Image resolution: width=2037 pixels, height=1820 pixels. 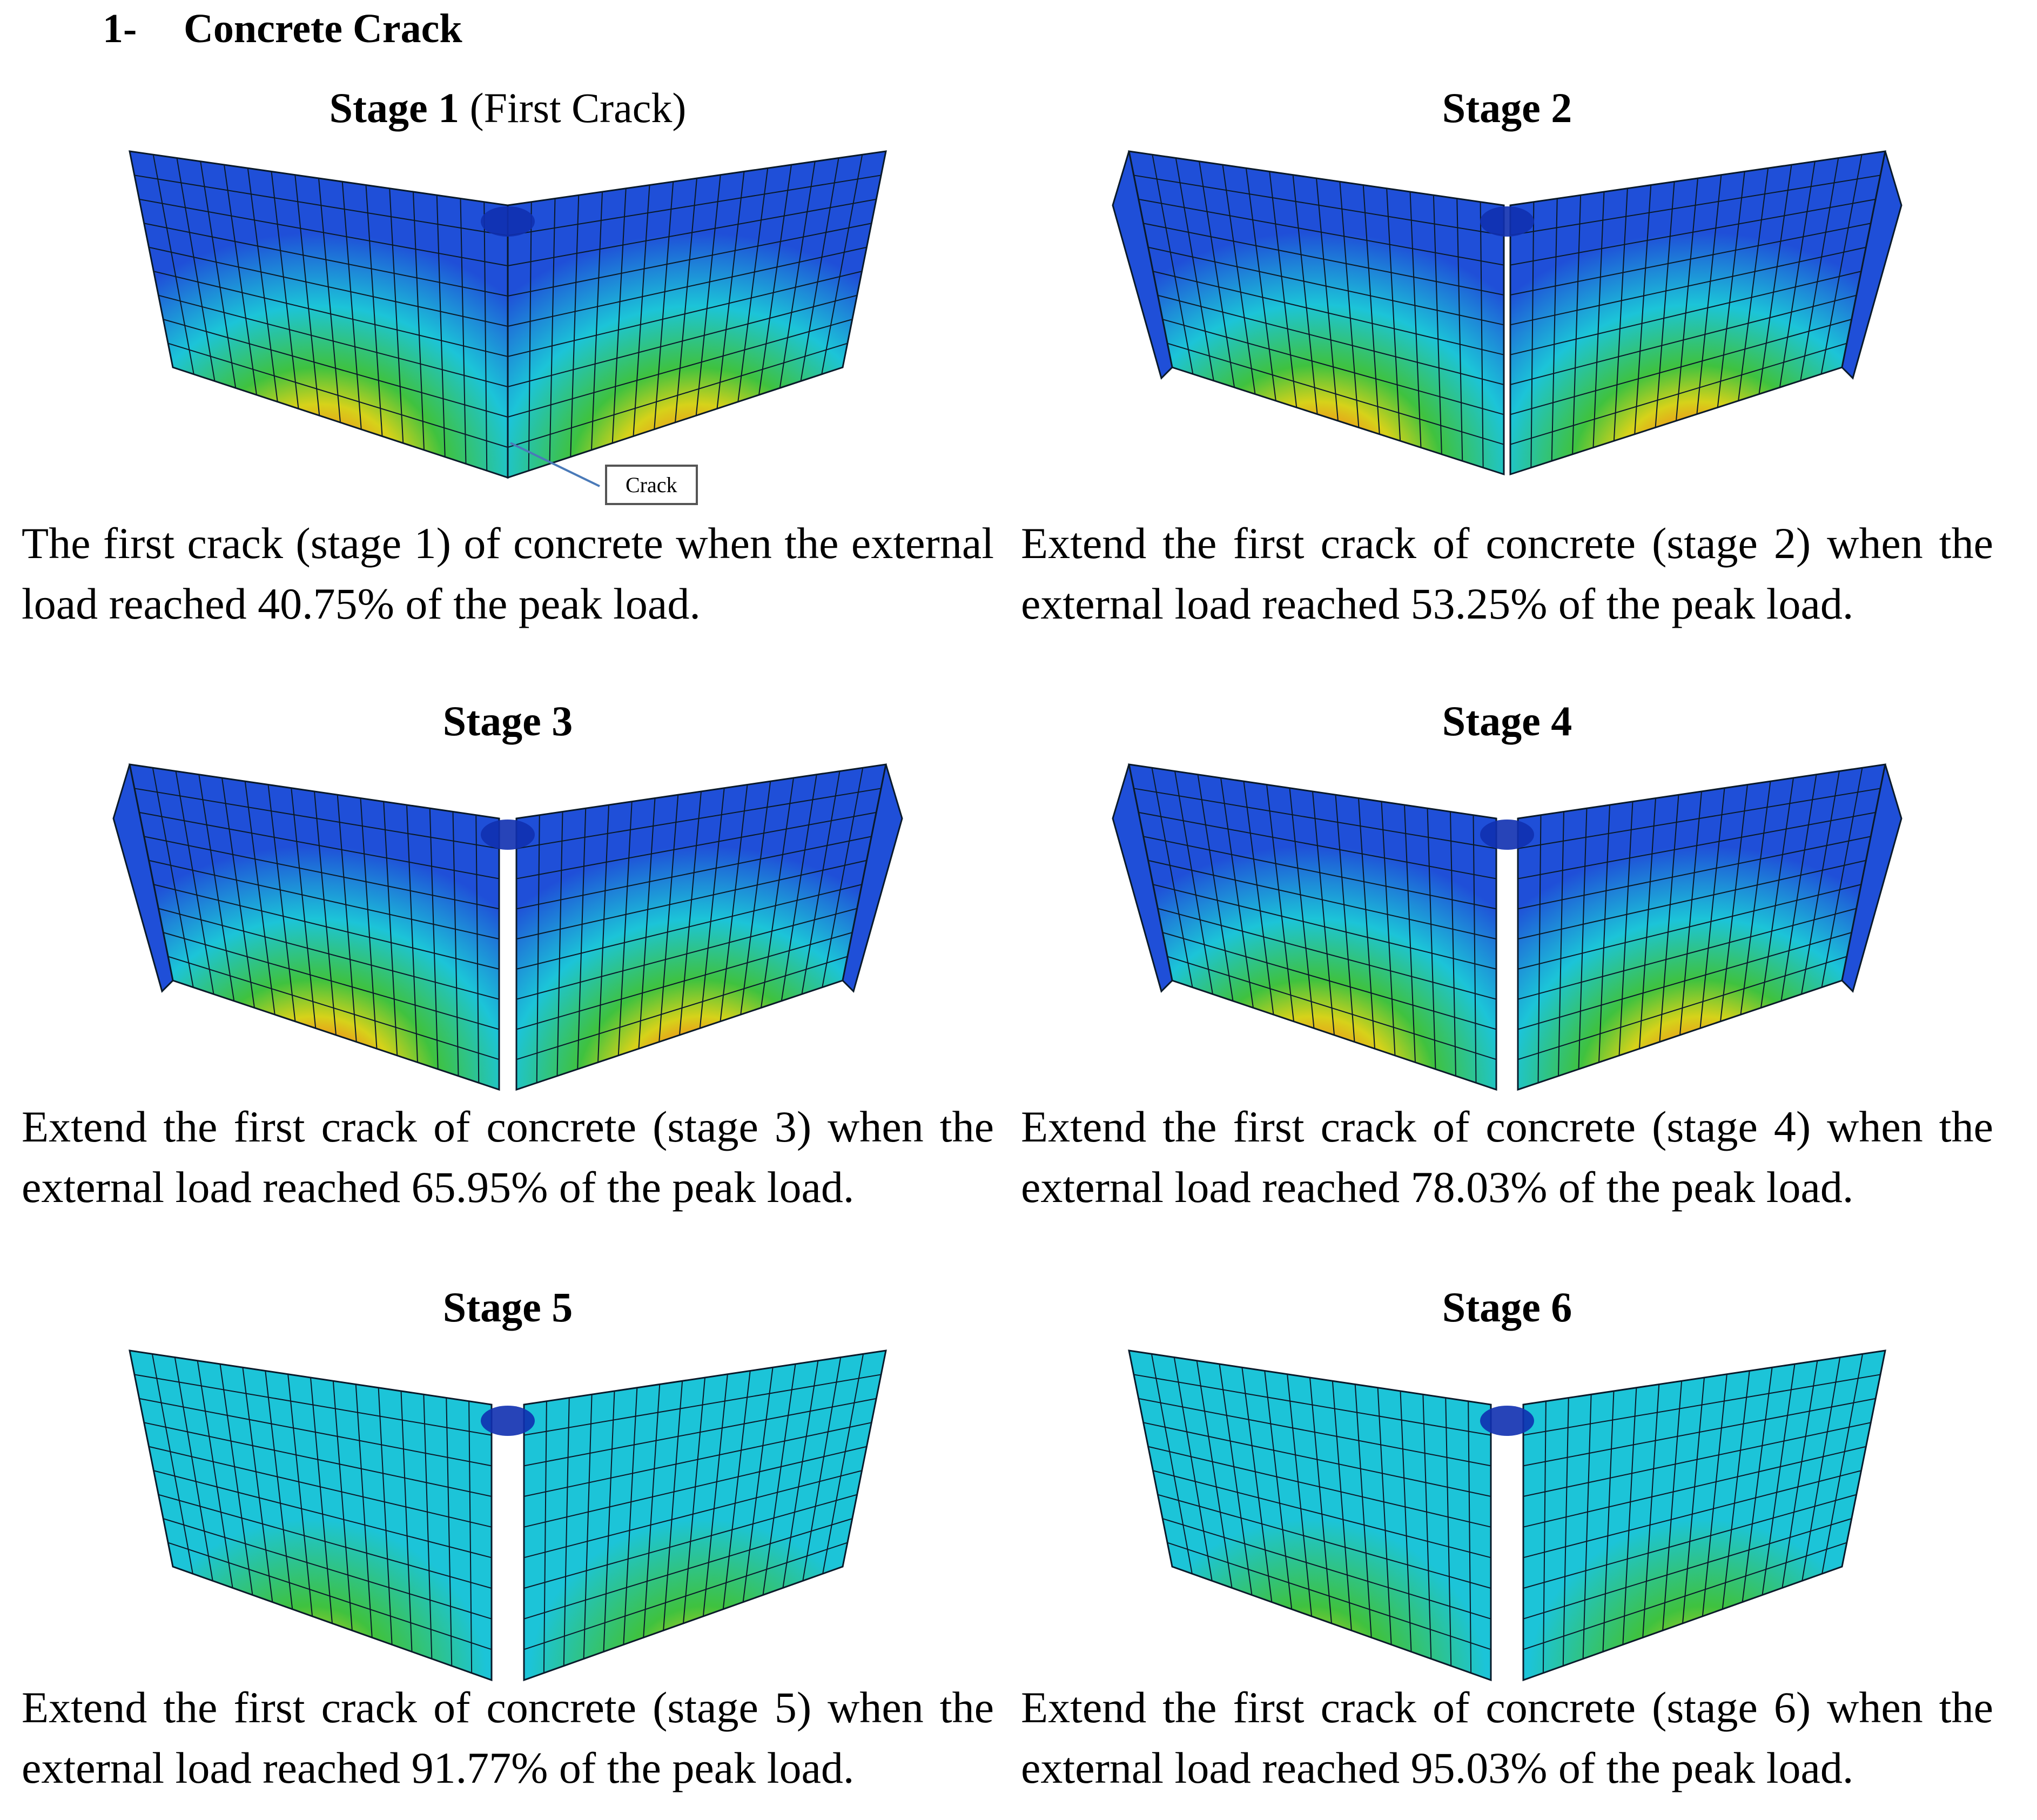 I want to click on stage-title: Stage 1 (First Crack), so click(x=508, y=108).